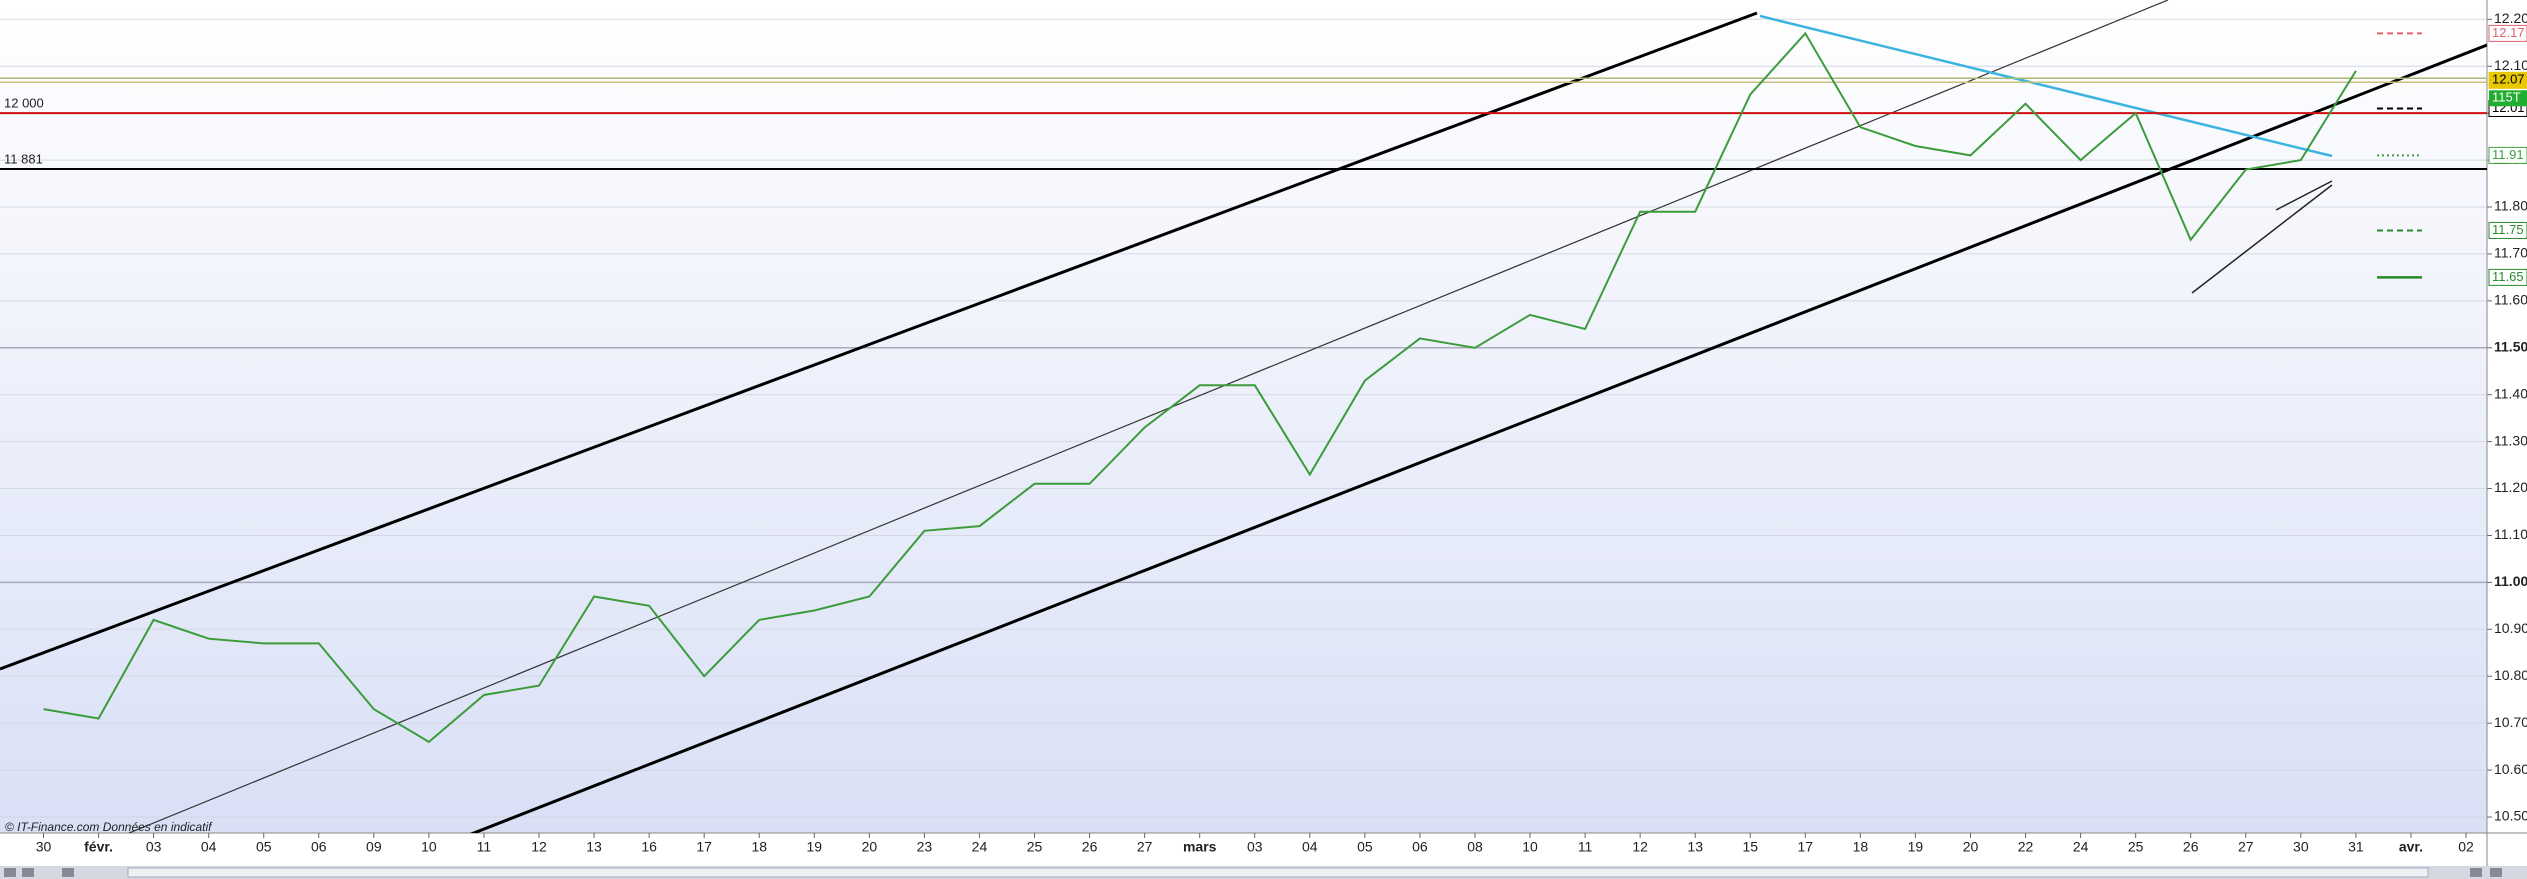 The height and width of the screenshot is (879, 2527). Describe the element at coordinates (925, 847) in the screenshot. I see `x-tick-label: 23` at that location.